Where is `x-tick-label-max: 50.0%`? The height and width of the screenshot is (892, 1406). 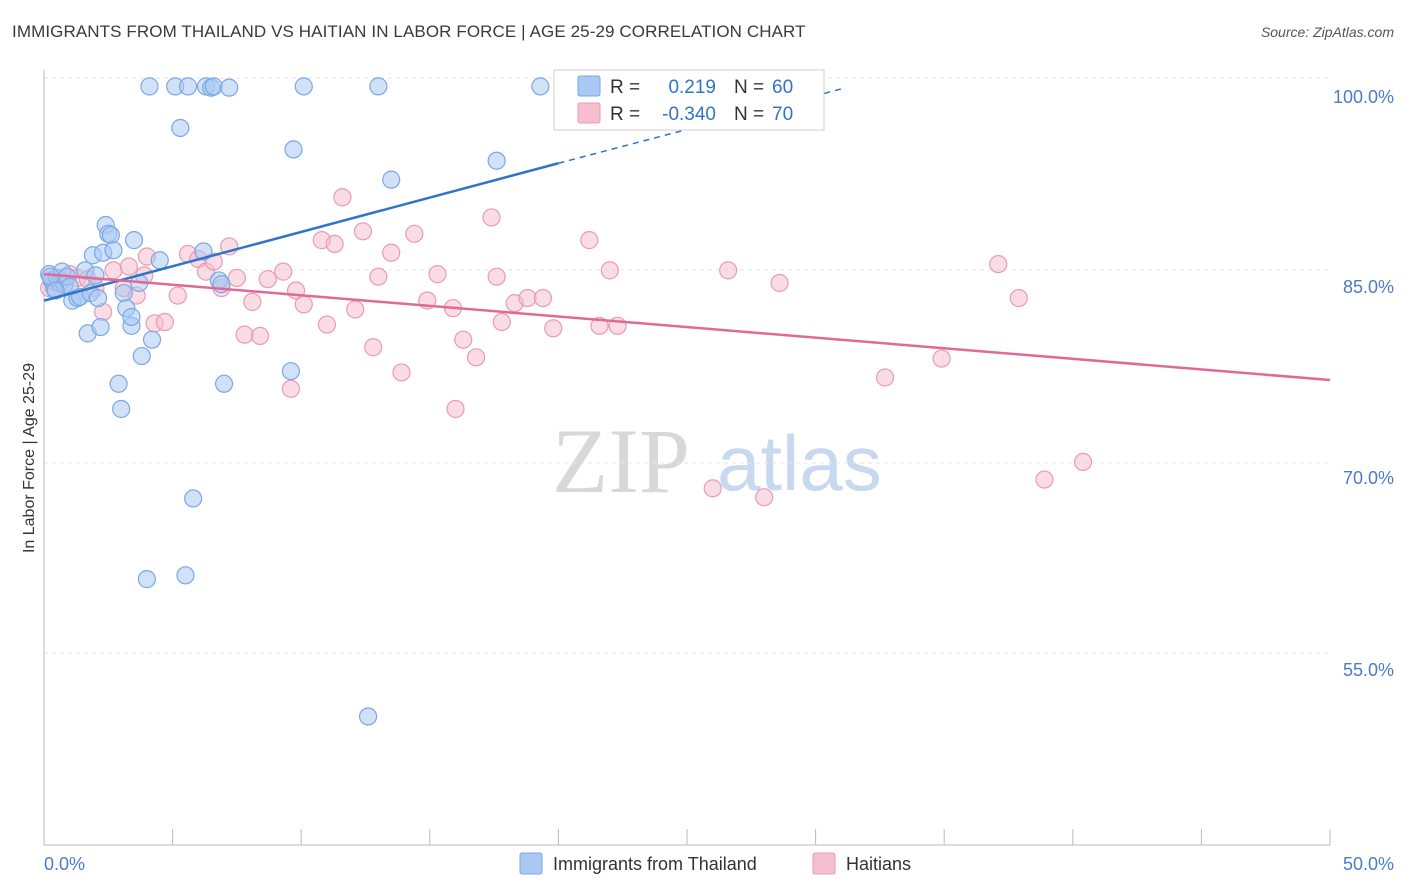
x-tick-label-max: 50.0% is located at coordinates (1368, 864).